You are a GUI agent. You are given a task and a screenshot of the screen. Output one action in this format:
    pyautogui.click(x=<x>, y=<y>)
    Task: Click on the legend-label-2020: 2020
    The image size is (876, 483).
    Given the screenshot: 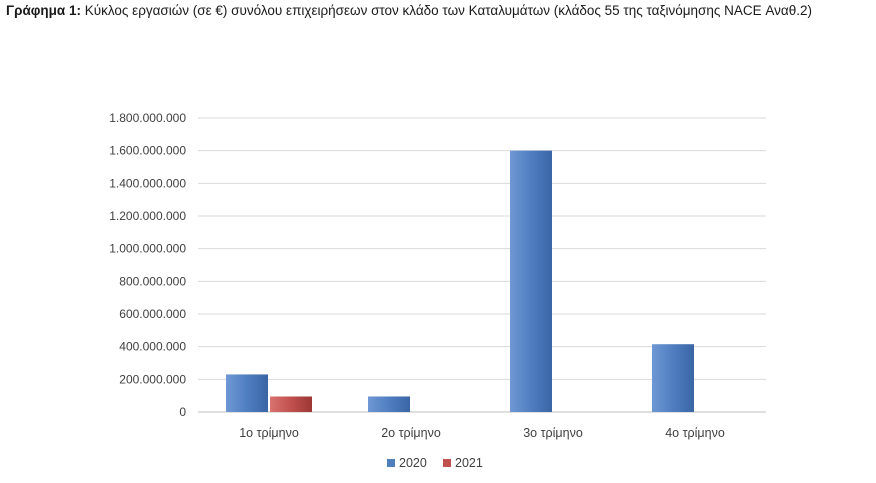 What is the action you would take?
    pyautogui.click(x=413, y=463)
    